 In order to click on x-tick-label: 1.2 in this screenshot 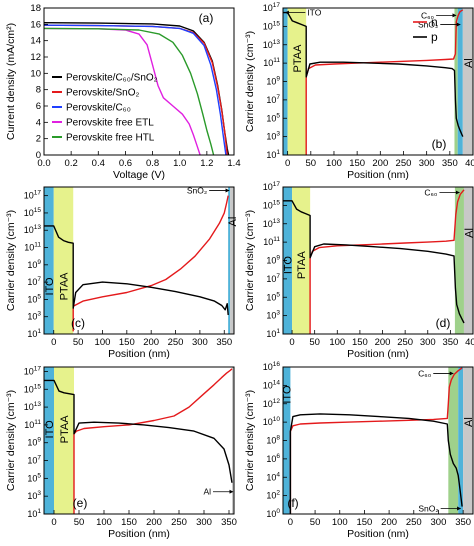, I will do `click(206, 163)`.